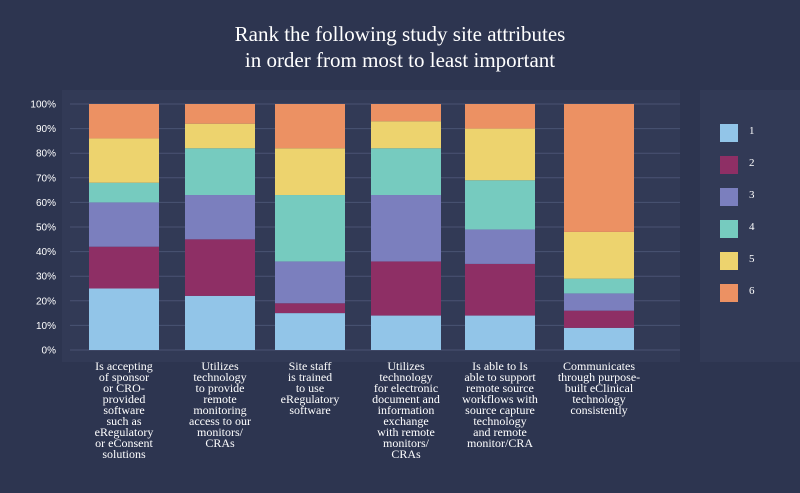 This screenshot has height=493, width=800. Describe the element at coordinates (46, 178) in the screenshot. I see `y-tick-label: 70%` at that location.